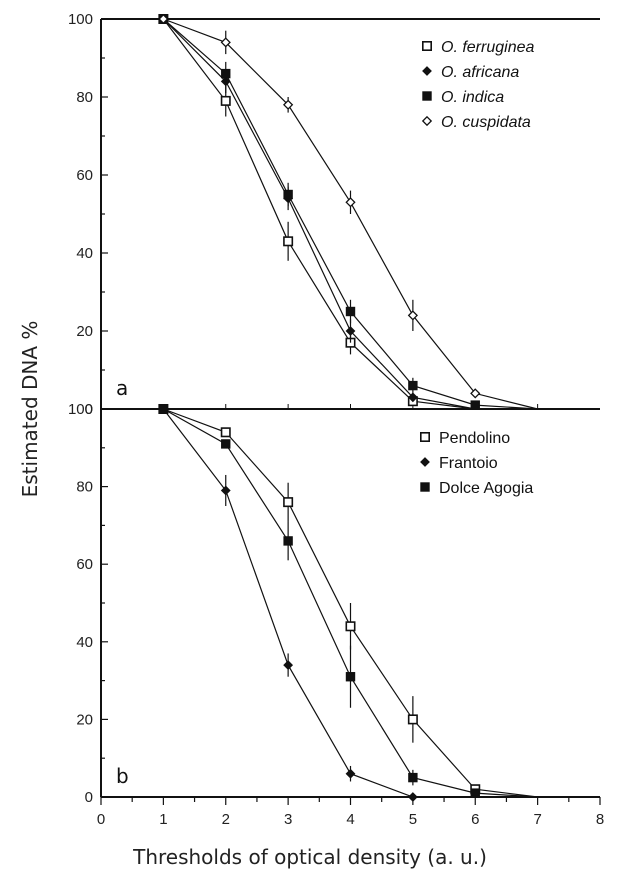 Image resolution: width=617 pixels, height=874 pixels. What do you see at coordinates (288, 819) in the screenshot?
I see `x-tick-label: 3` at bounding box center [288, 819].